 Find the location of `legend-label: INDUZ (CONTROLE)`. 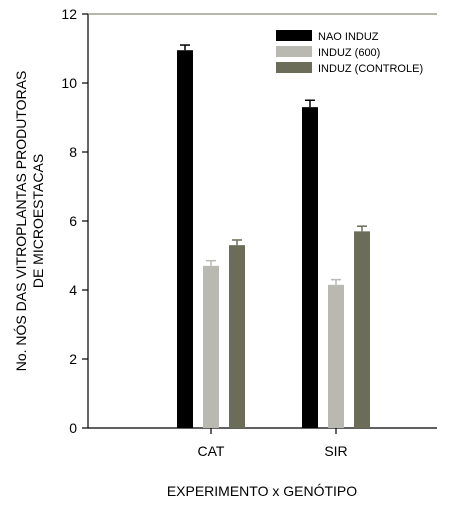

legend-label: INDUZ (CONTROLE) is located at coordinates (370, 69).